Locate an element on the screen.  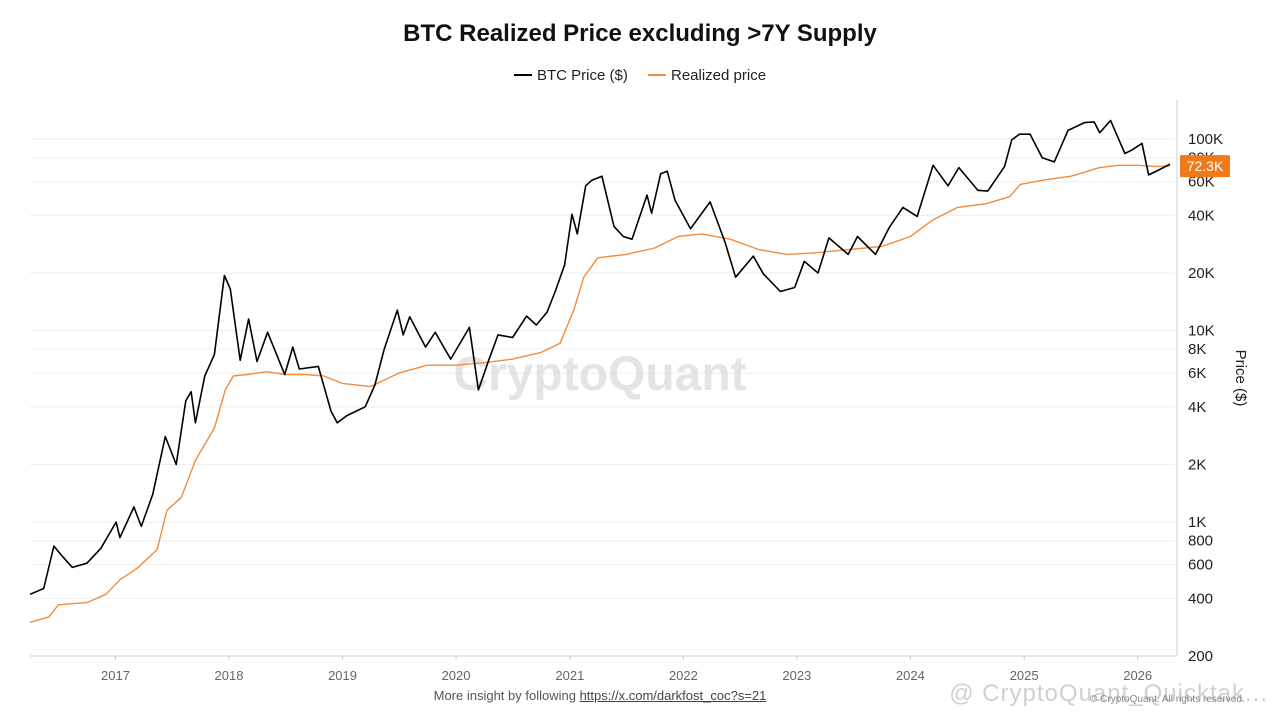
y-tick-label-1K: 1K is located at coordinates (1197, 522).